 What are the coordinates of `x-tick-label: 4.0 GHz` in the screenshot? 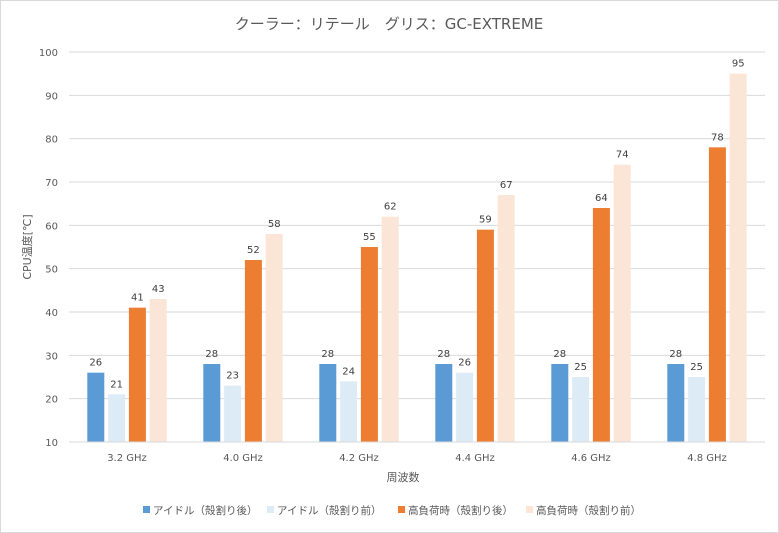 It's located at (243, 458).